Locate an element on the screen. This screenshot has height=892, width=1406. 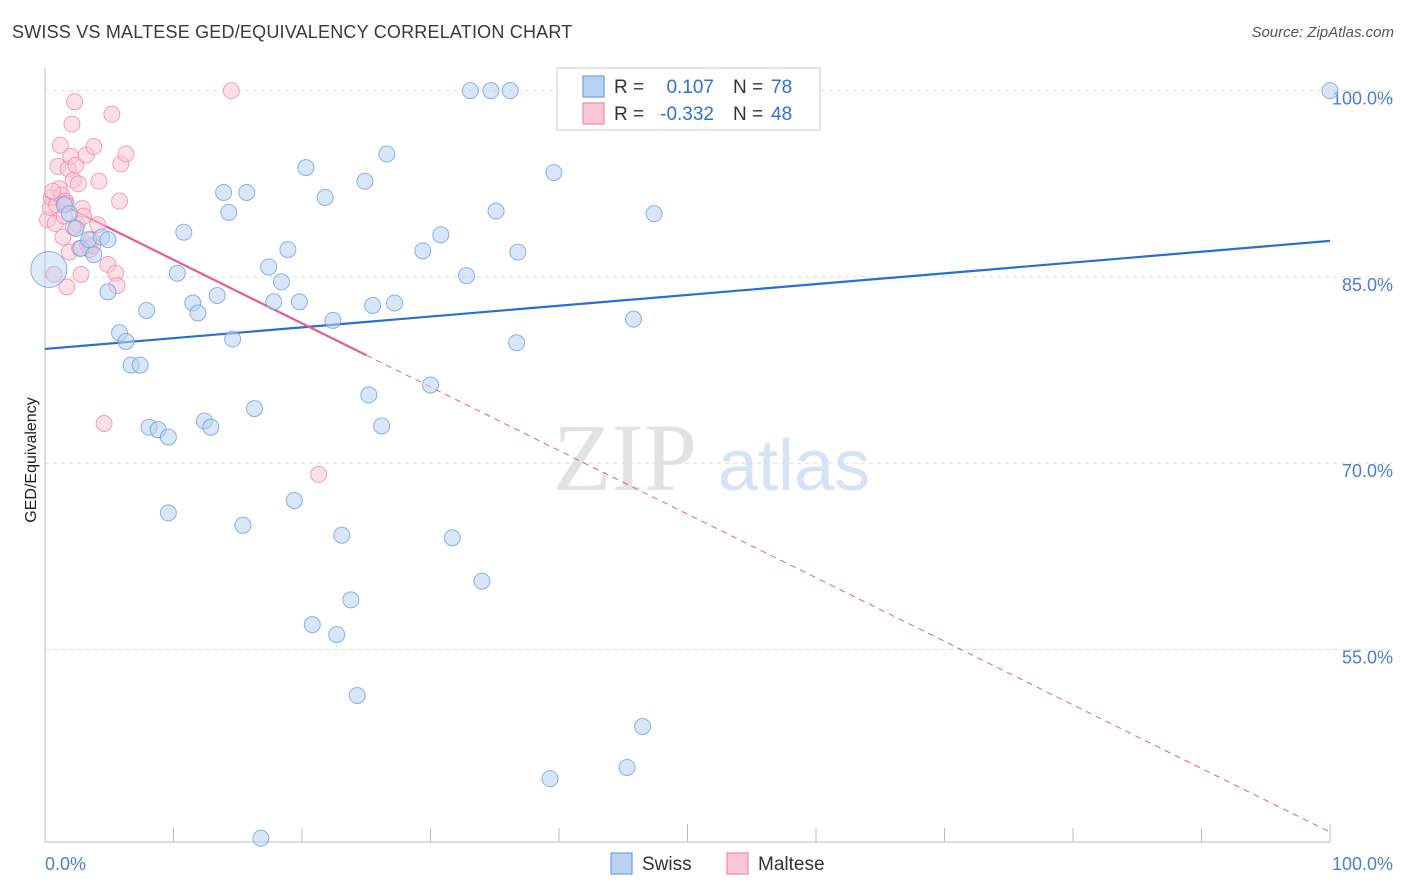
legend-n-value-maltese: 48 is located at coordinates (781, 114).